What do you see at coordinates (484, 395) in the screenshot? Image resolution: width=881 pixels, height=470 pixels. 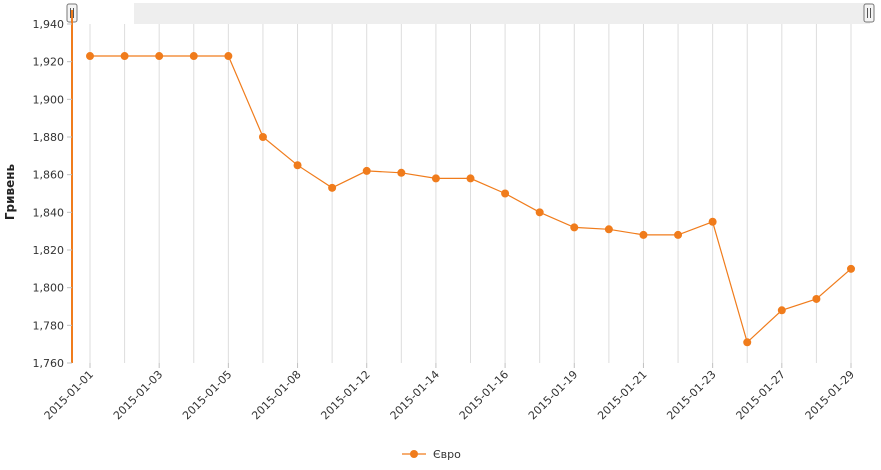 I see `x-tick-label: 2015-01-16` at bounding box center [484, 395].